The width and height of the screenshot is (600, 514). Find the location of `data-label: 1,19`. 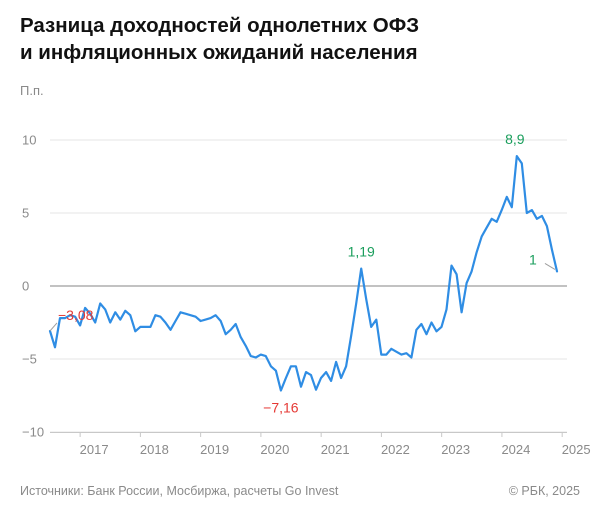

data-label: 1,19 is located at coordinates (361, 252).